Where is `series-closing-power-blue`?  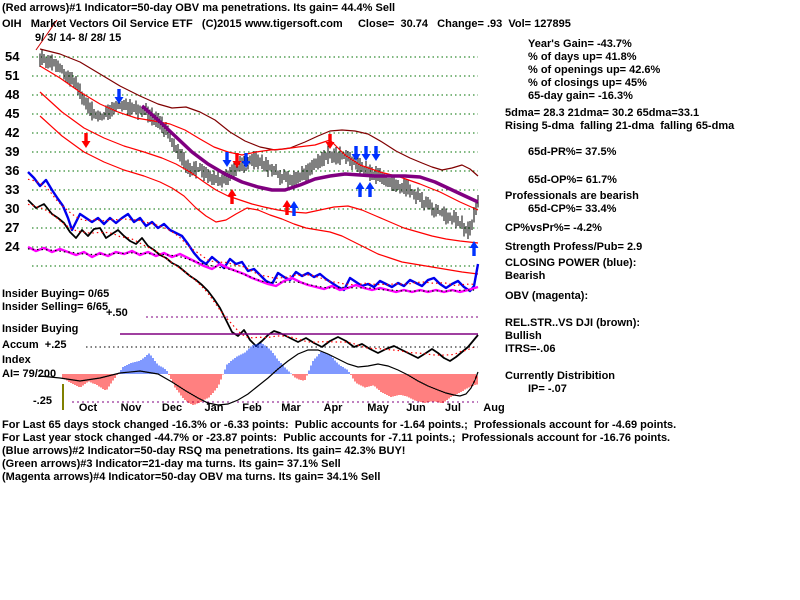 series-closing-power-blue is located at coordinates (253, 232).